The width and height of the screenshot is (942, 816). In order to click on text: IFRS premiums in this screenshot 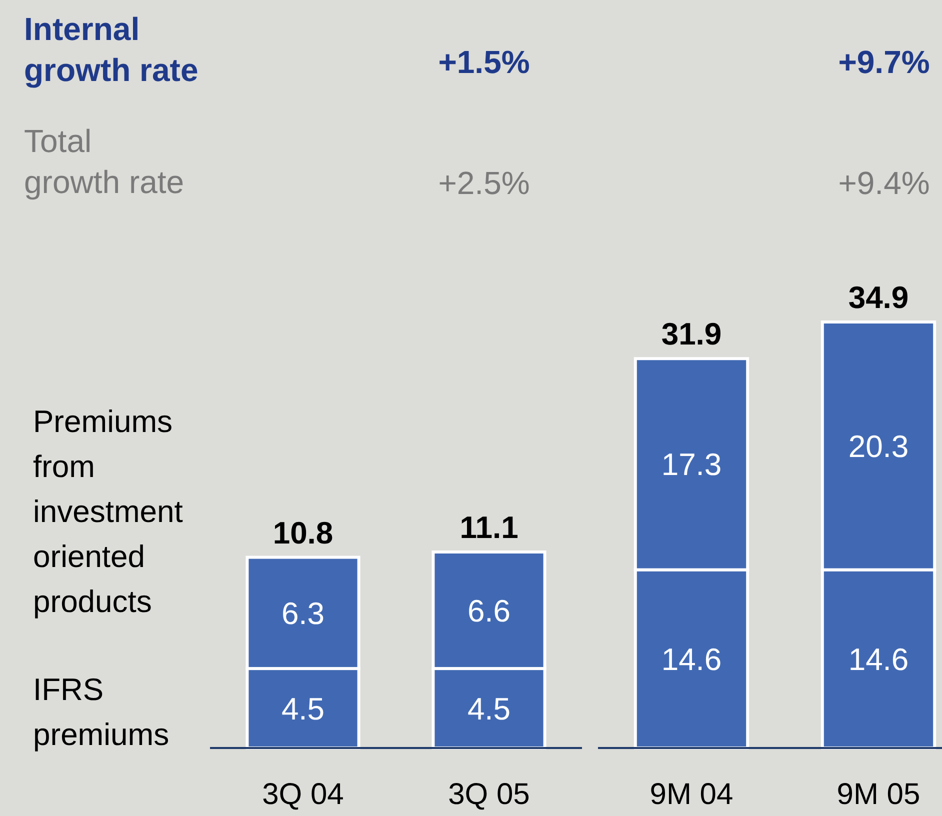, I will do `click(101, 712)`.